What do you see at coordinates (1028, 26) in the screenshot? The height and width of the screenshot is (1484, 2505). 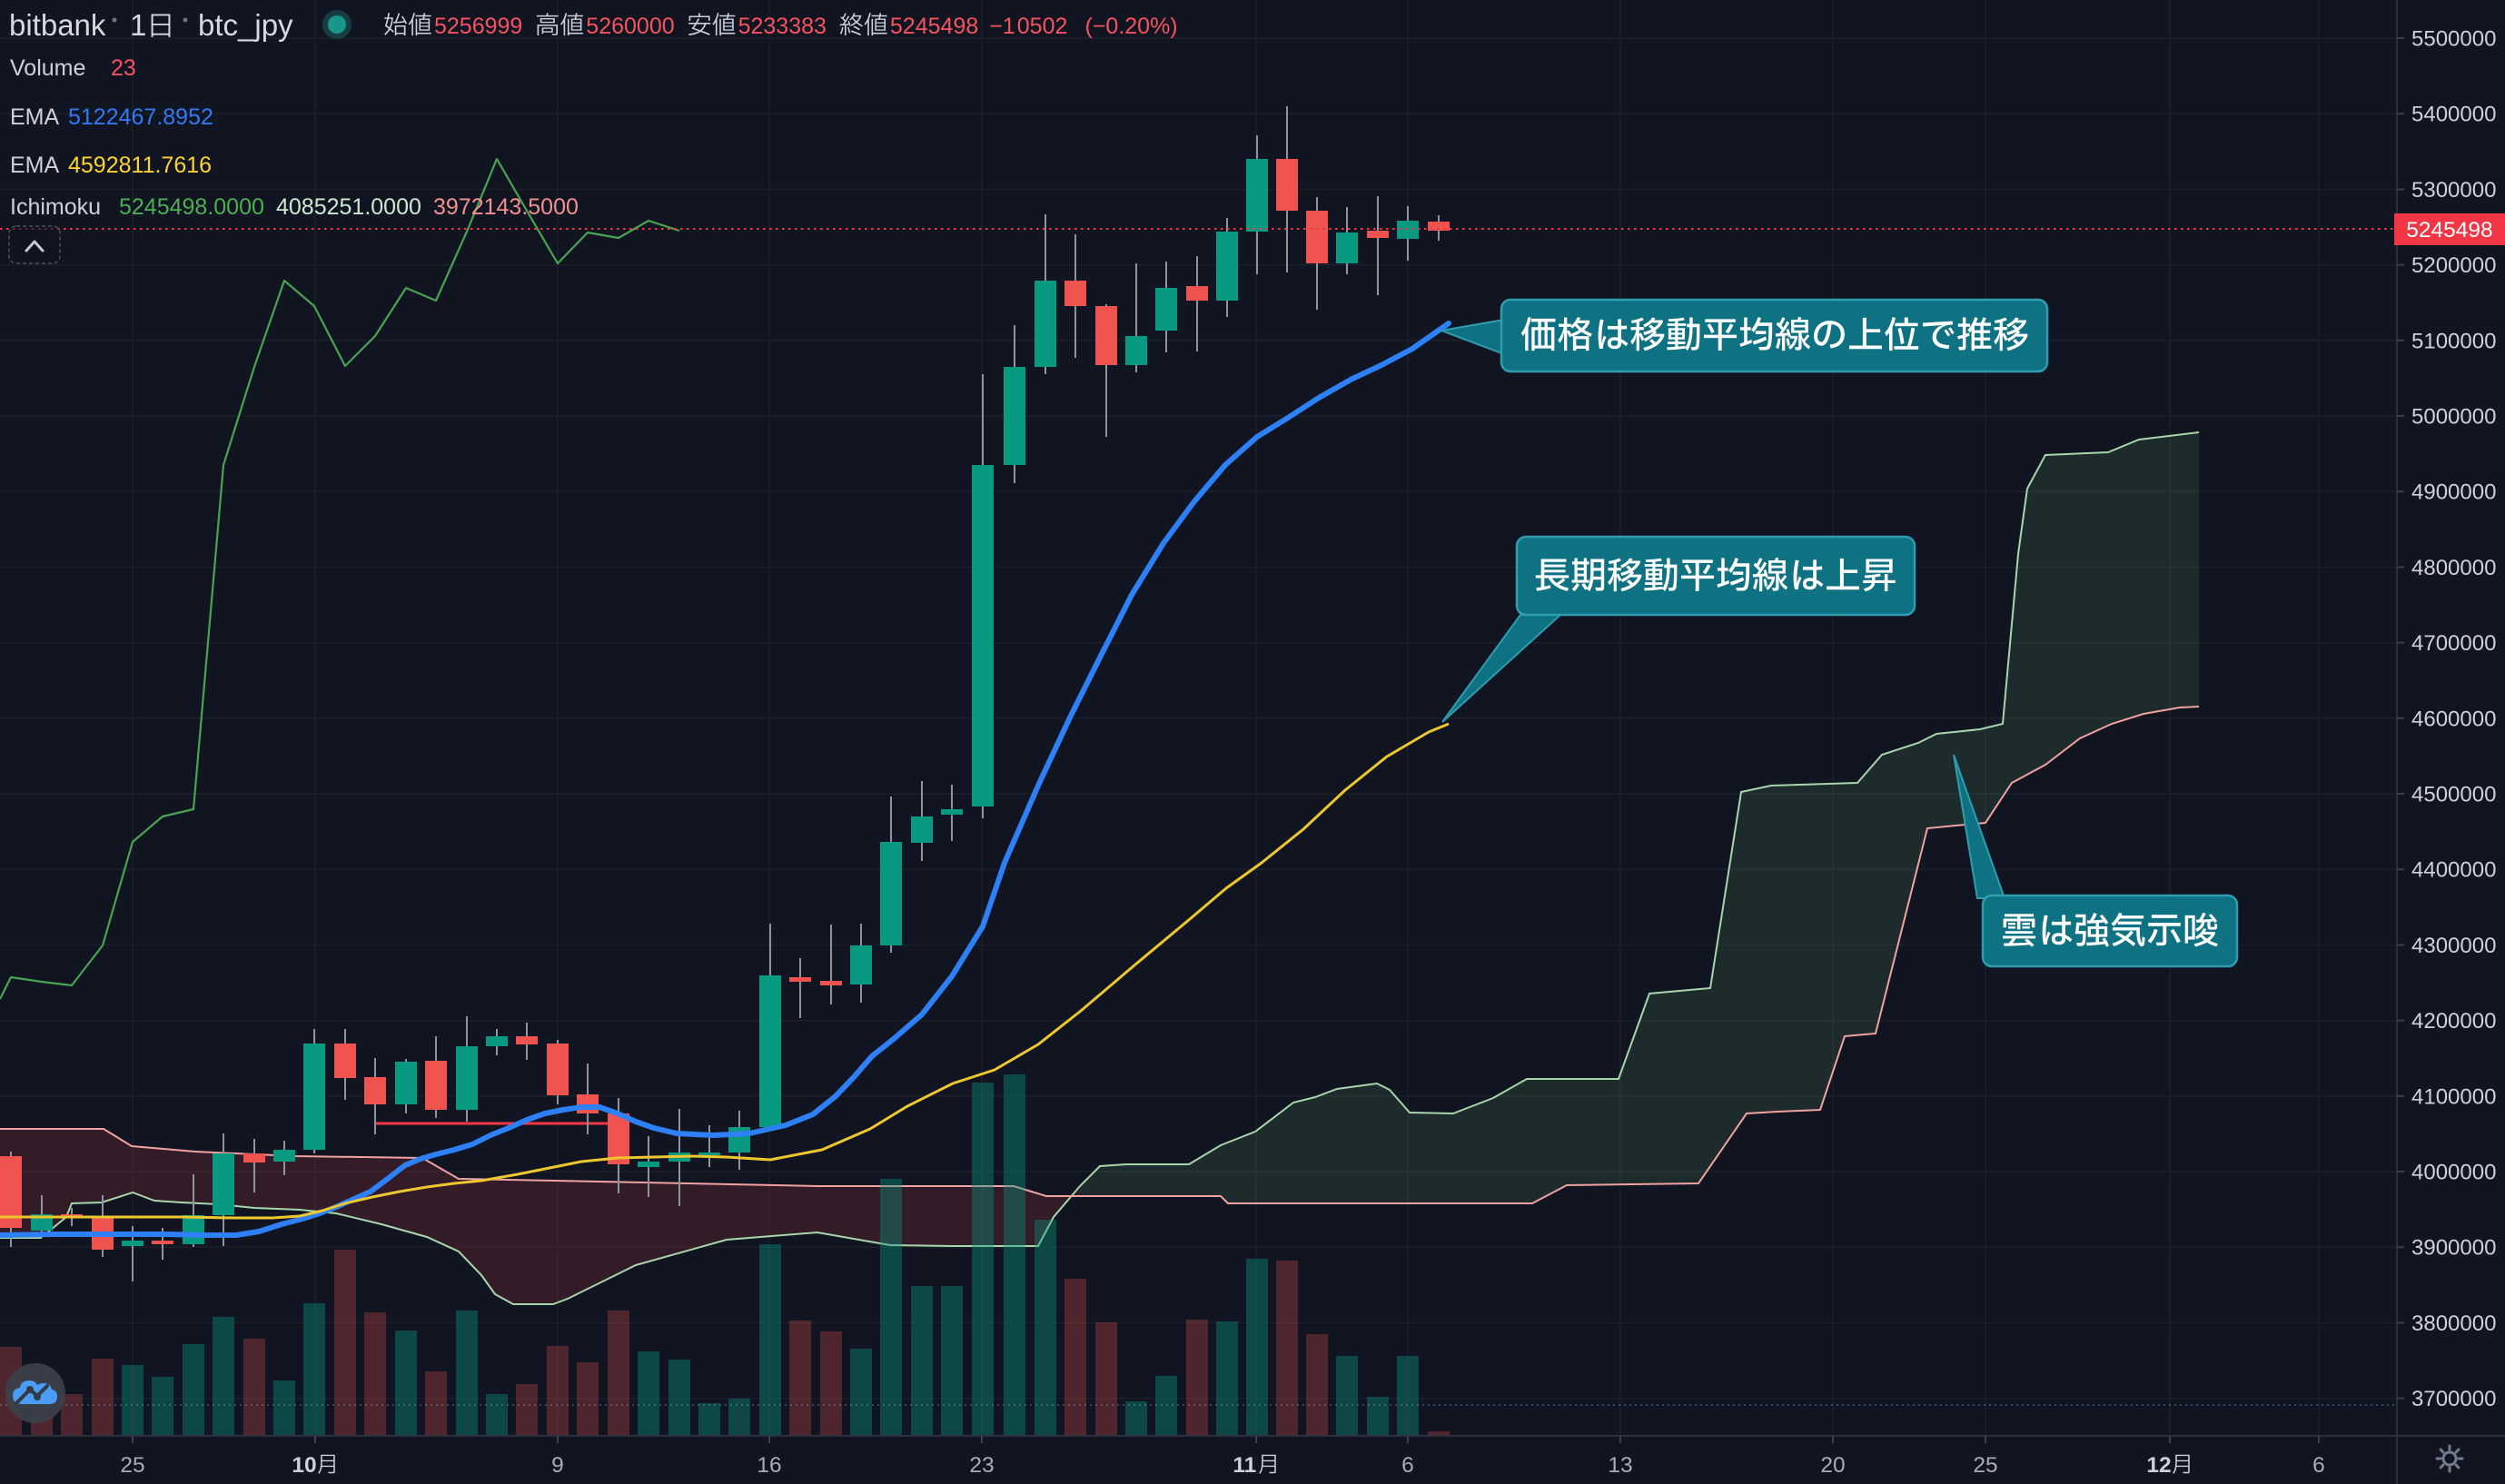 I see `svg-text: −1 0502` at bounding box center [1028, 26].